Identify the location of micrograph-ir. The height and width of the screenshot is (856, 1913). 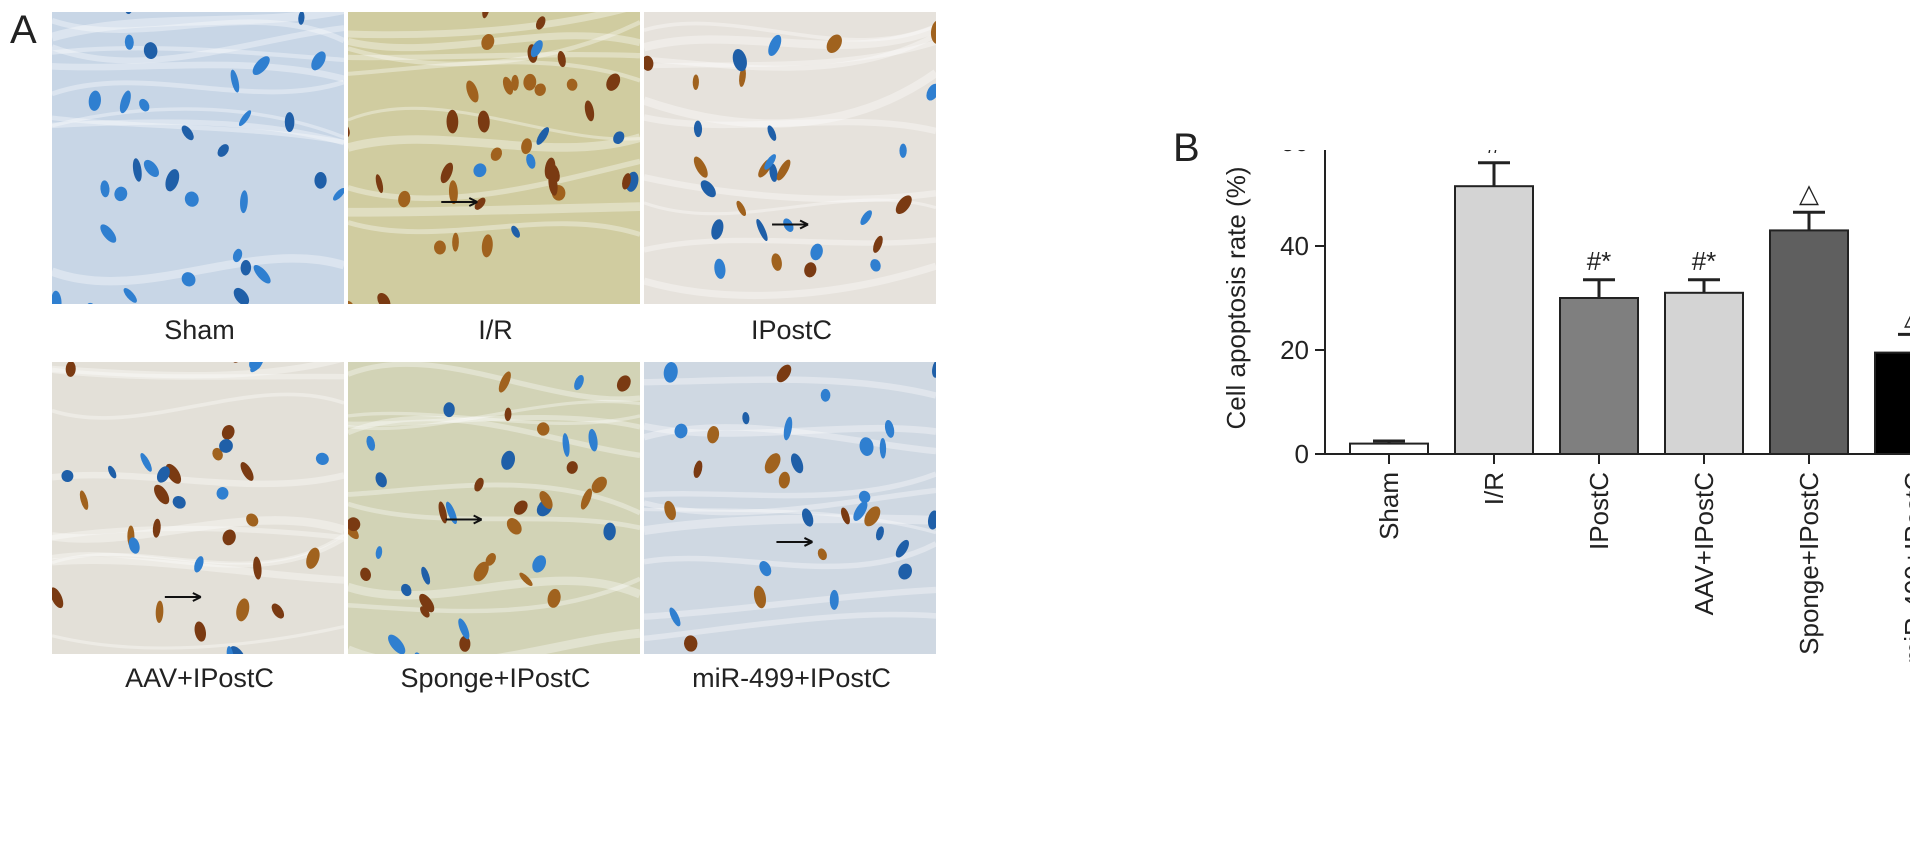
(494, 158).